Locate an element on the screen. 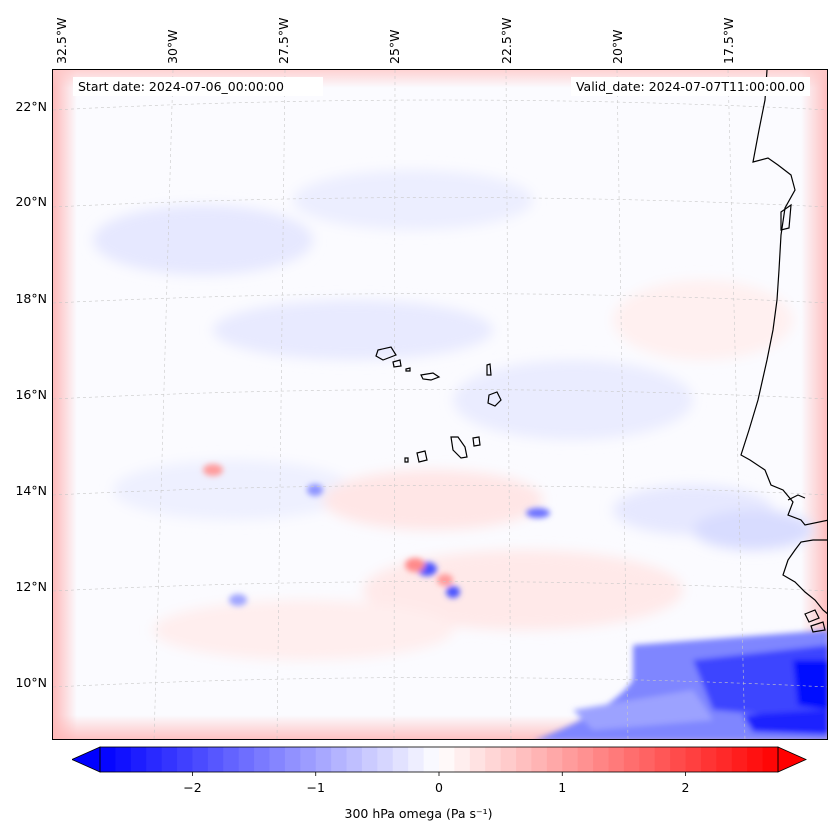  lat-label-10n: 10°N is located at coordinates (31, 682).